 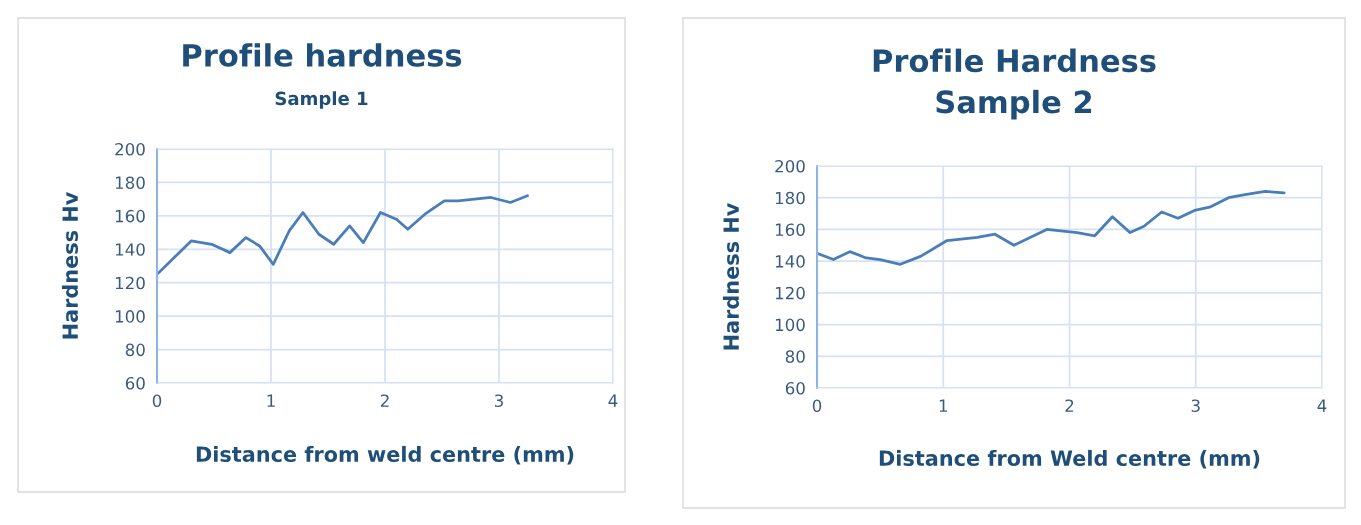 What do you see at coordinates (1069, 459) in the screenshot?
I see `x-axis-title: Distance from Weld centre (mm)` at bounding box center [1069, 459].